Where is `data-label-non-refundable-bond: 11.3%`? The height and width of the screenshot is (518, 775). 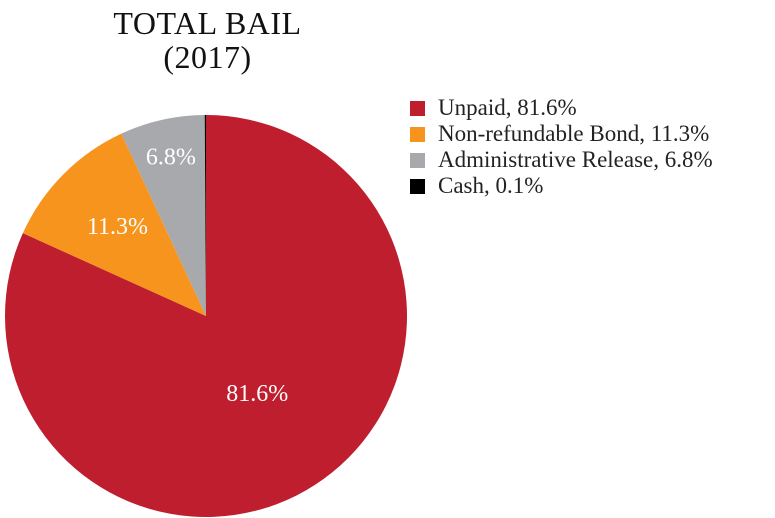
data-label-non-refundable-bond: 11.3% is located at coordinates (117, 227).